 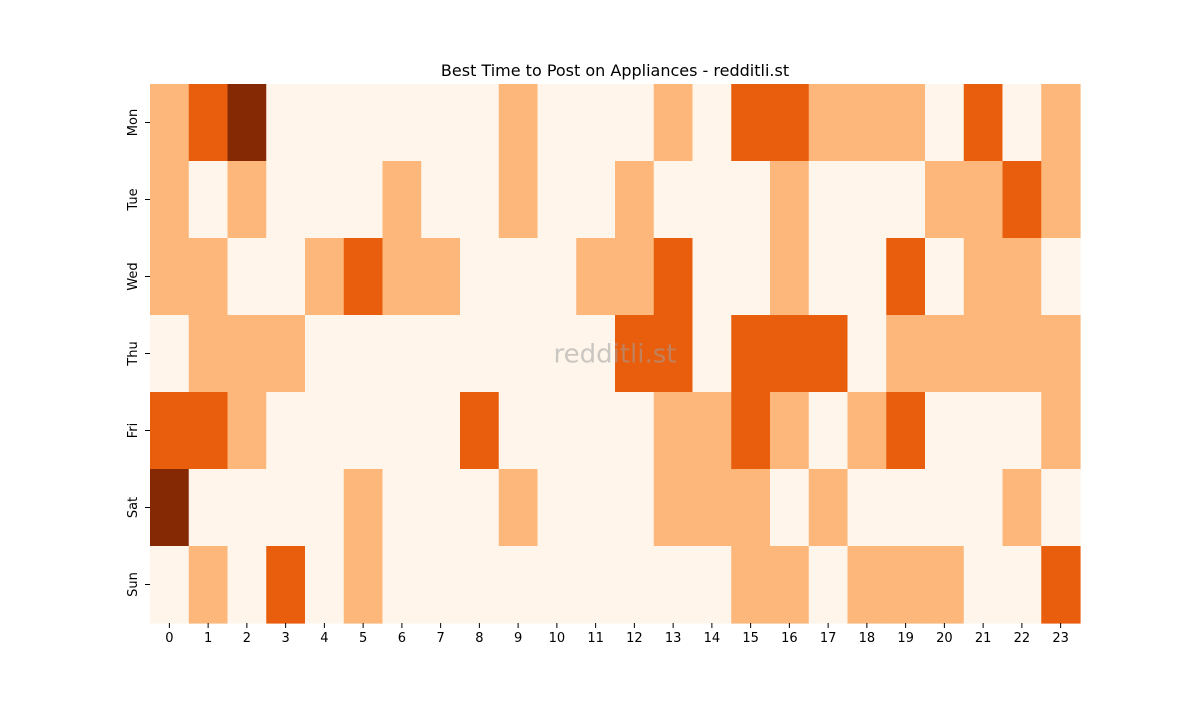 I want to click on x-tick-label: 2, so click(x=247, y=638).